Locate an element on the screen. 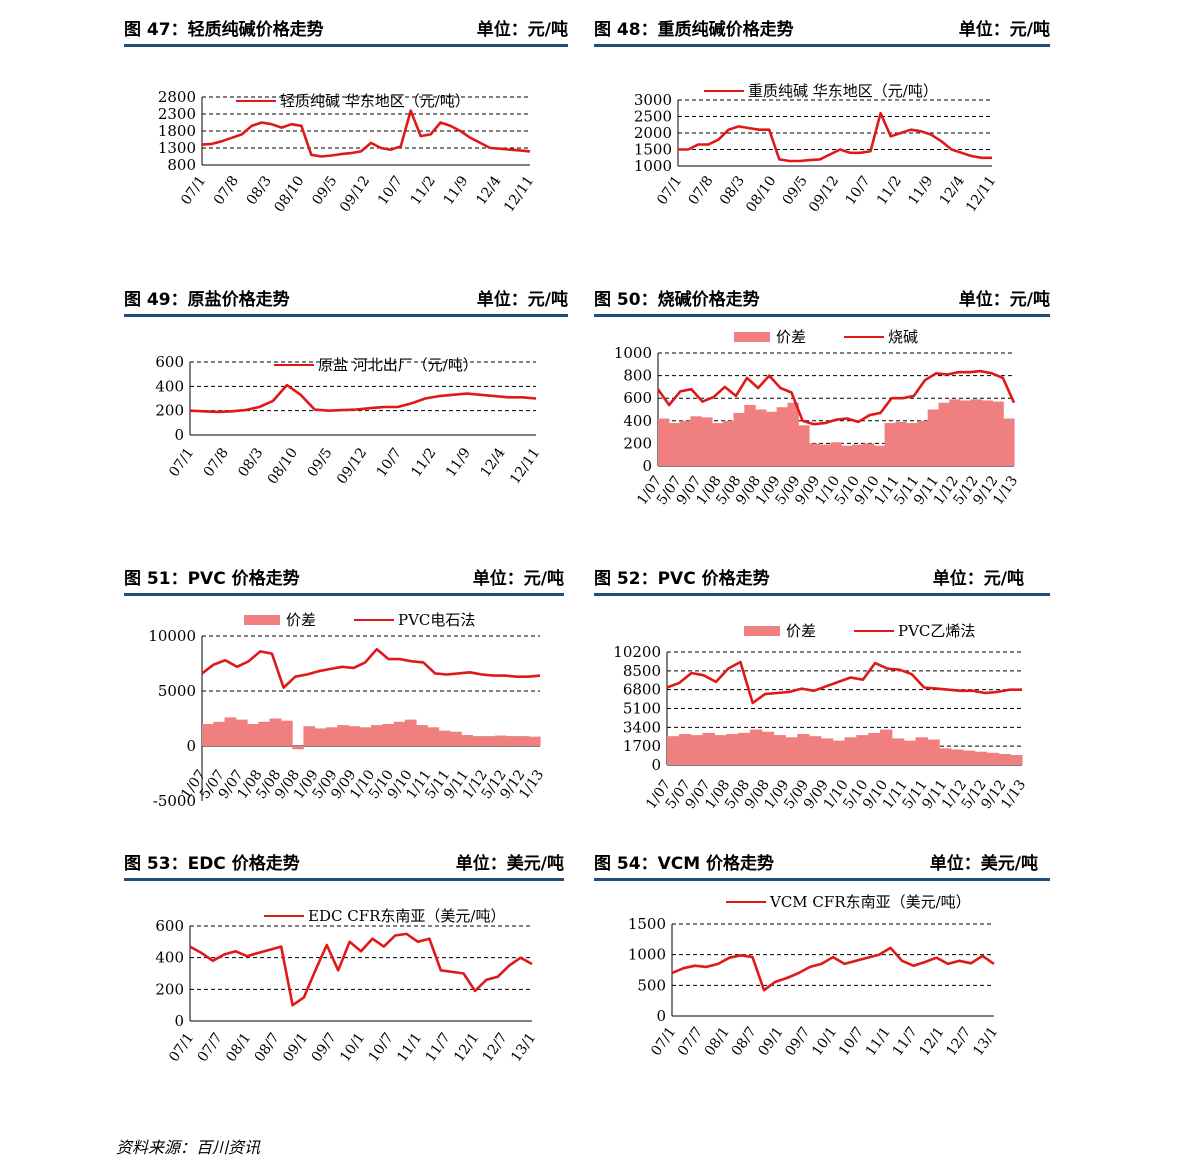  x-tick-label: 07/7 is located at coordinates (690, 1041).